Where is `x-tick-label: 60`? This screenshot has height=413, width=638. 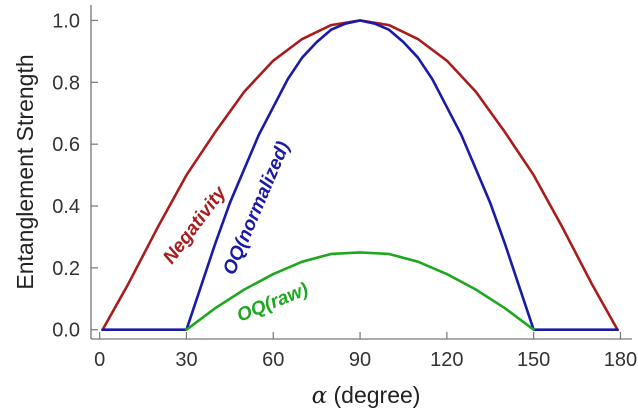
x-tick-label: 60 is located at coordinates (273, 360).